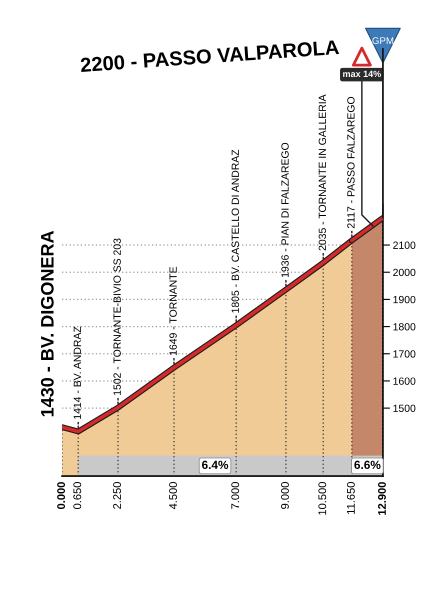  I want to click on annotation: 1805 - BV. CASTELLO DI ANDRAZ, so click(235, 231).